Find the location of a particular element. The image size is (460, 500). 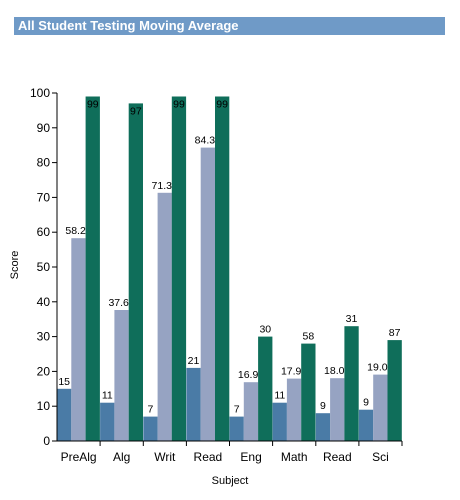

data-label: 19.07 is located at coordinates (380, 368).